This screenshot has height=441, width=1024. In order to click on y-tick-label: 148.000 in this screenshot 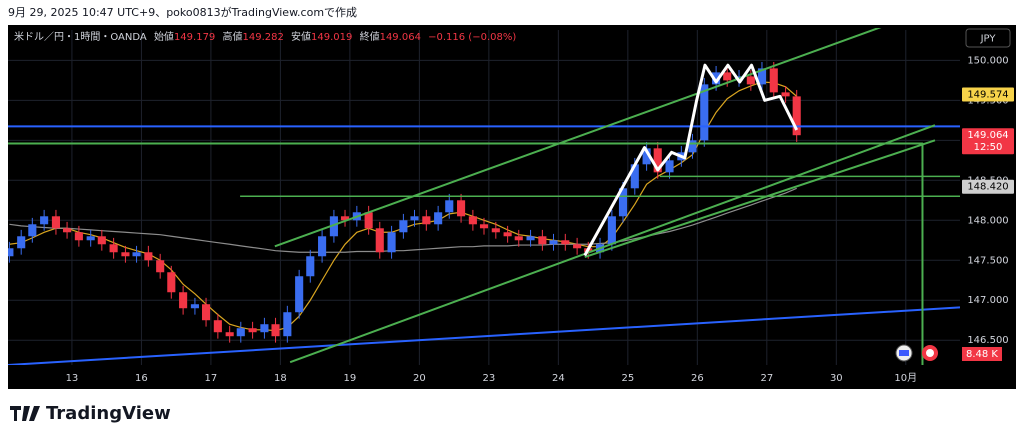, I will do `click(987, 220)`.